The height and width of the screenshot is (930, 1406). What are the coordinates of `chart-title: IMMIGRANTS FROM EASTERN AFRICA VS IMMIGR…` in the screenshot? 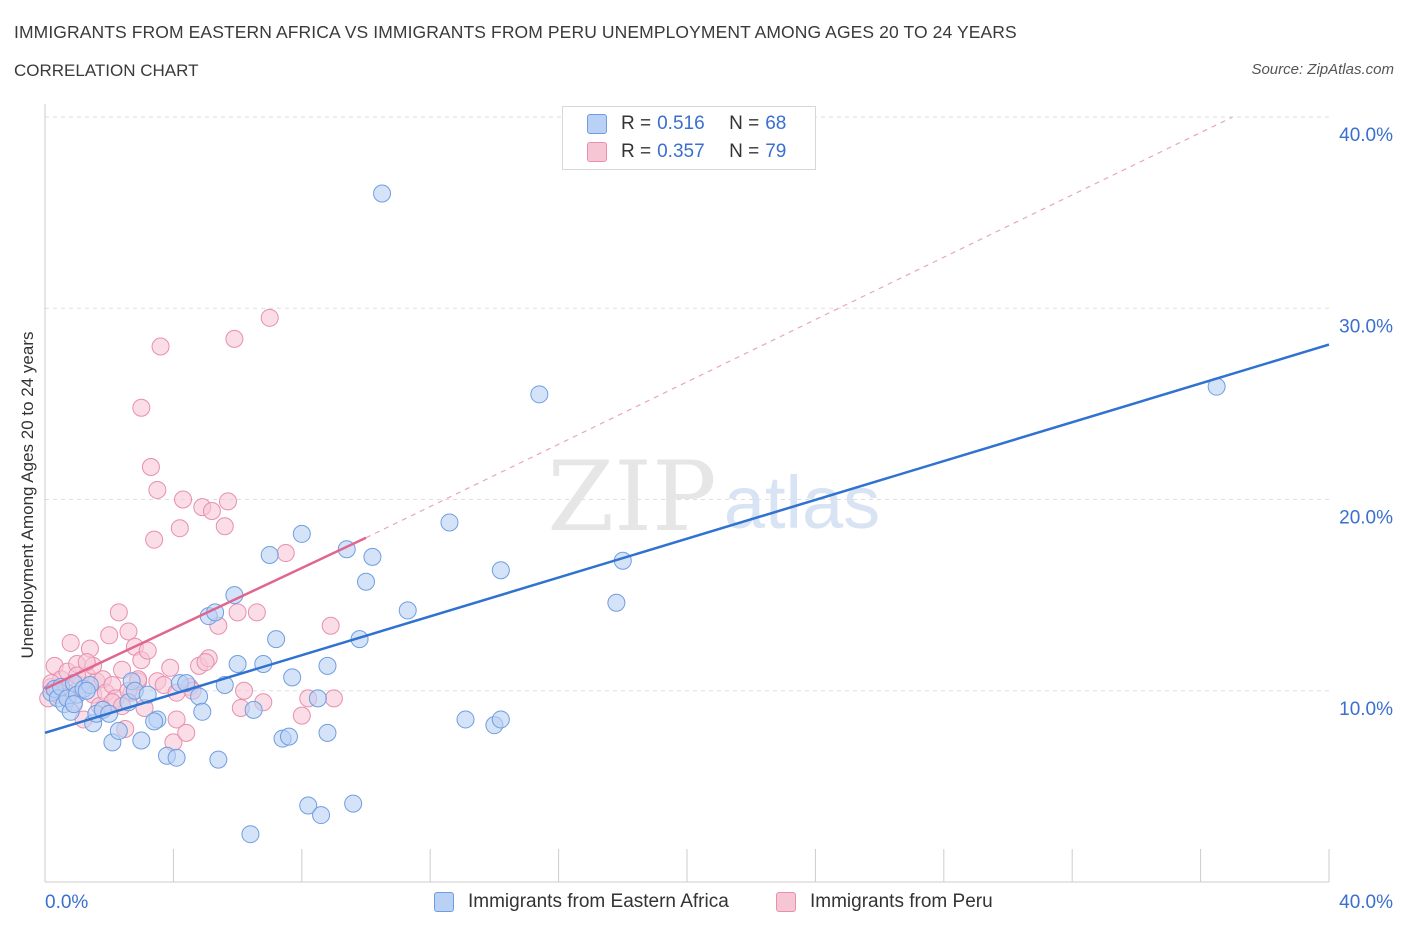 It's located at (515, 32).